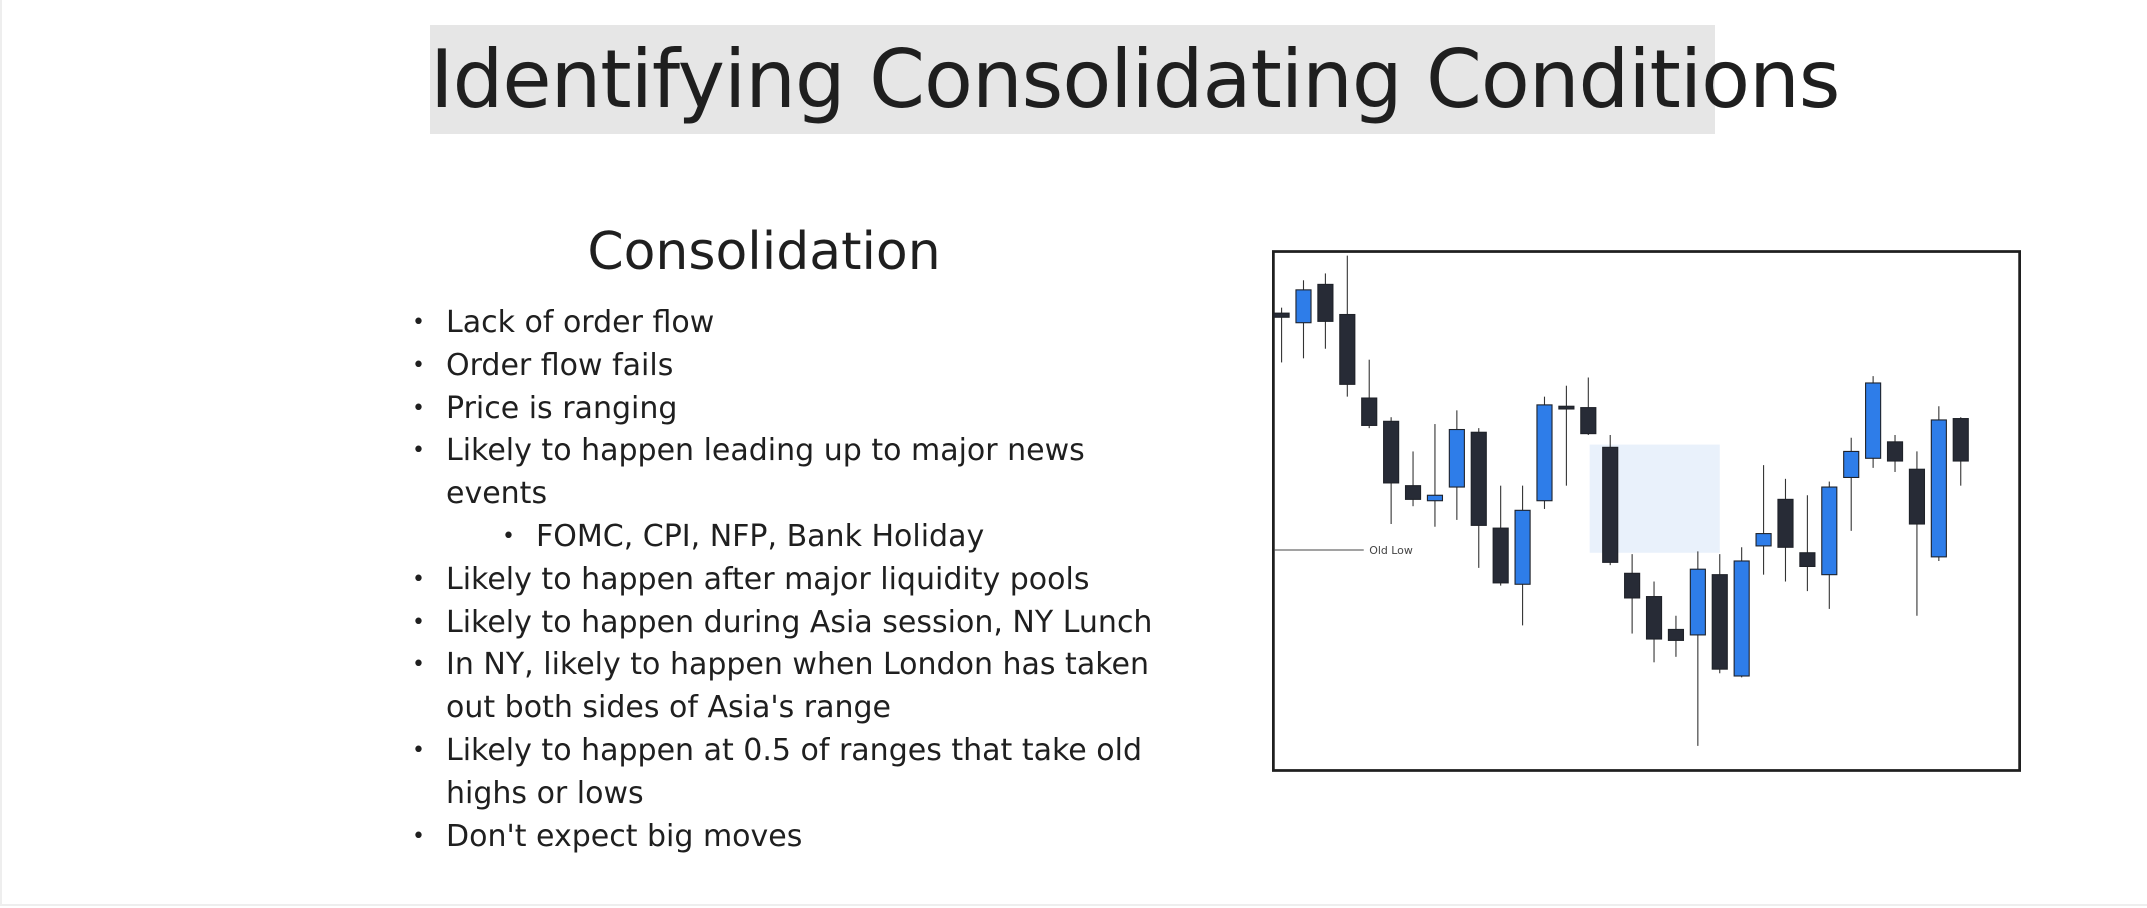 This screenshot has height=908, width=2147. I want to click on bullet-item: Don't expect big moves, so click(791, 837).